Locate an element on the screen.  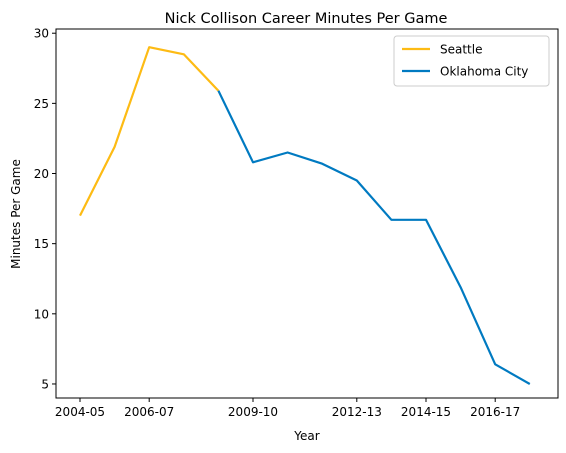
y-tick-label: 30 is located at coordinates (41, 34).